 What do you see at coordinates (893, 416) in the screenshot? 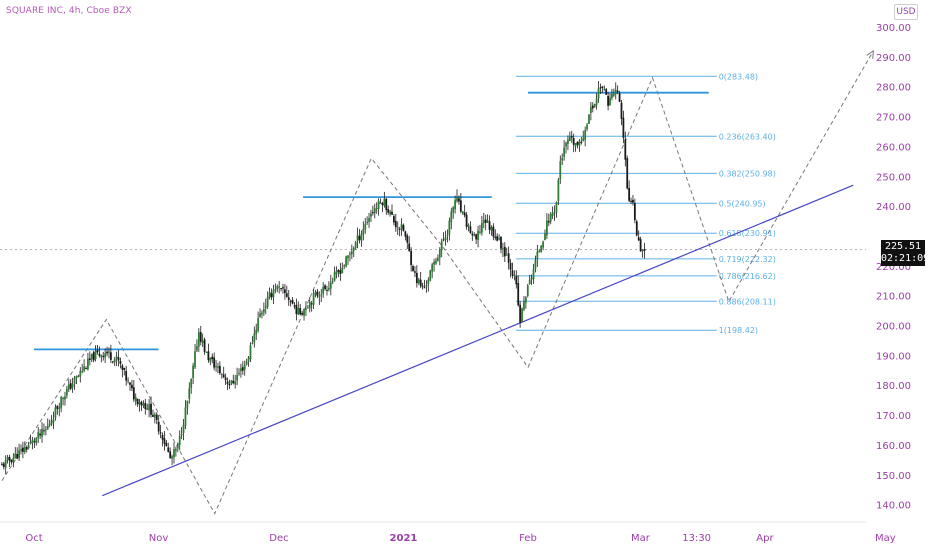
I see `price-tick-label: 170.00` at bounding box center [893, 416].